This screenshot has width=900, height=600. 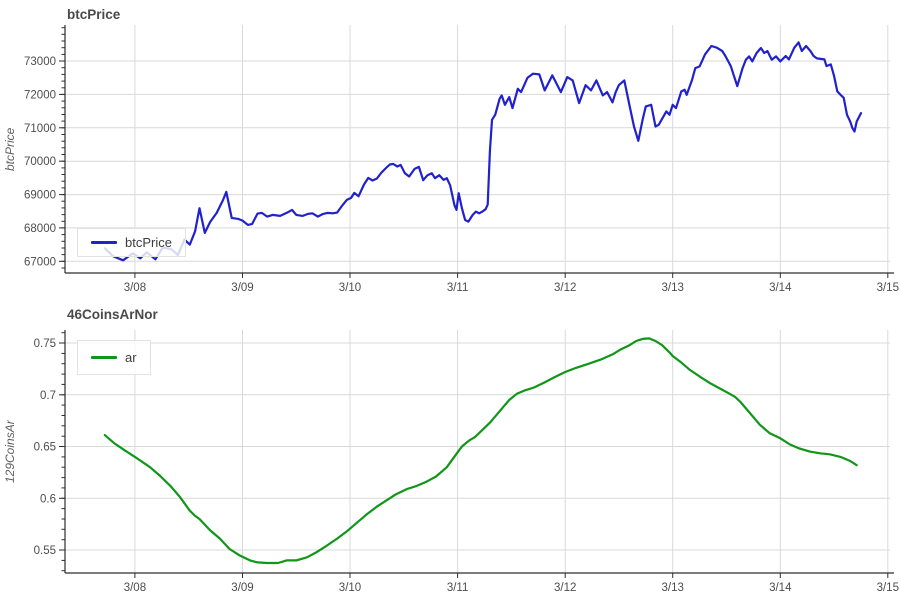 I want to click on y-axis-title-129coinsar: 129CoinsAr, so click(x=10, y=451).